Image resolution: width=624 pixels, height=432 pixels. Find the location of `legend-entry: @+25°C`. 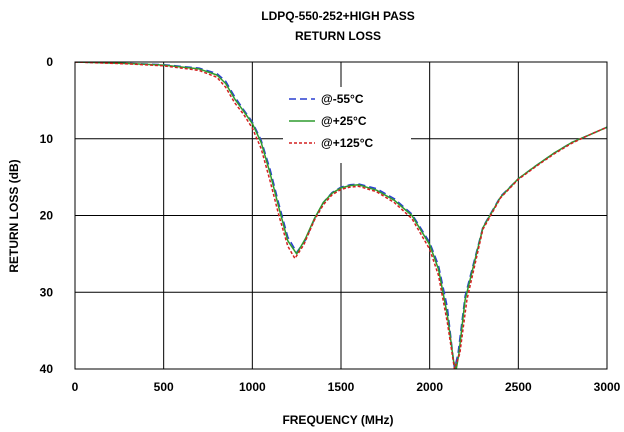

legend-entry: @+25°C is located at coordinates (344, 121).